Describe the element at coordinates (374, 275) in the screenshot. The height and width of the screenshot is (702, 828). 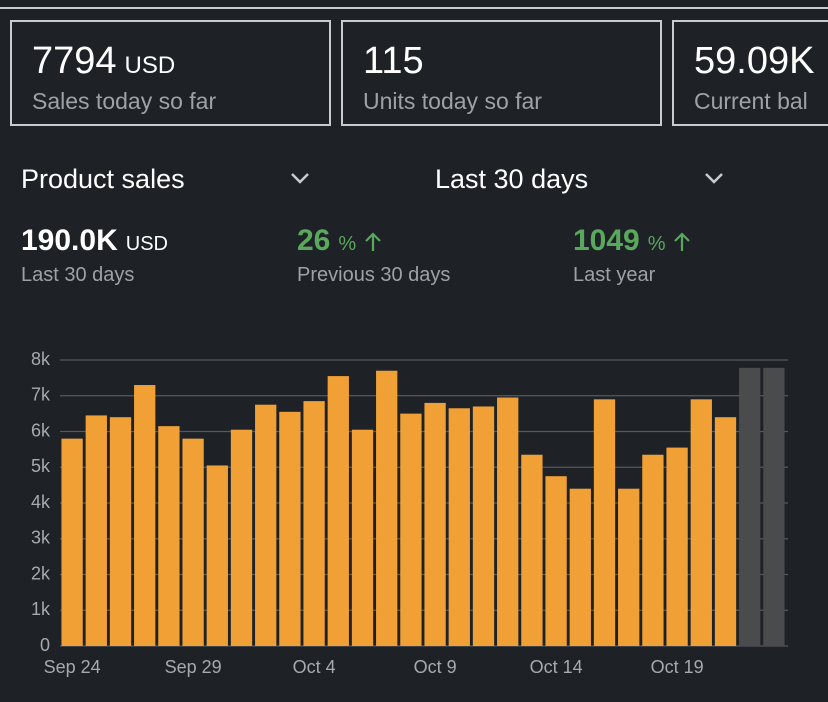
I see `stat-label: Previous 30 days` at that location.